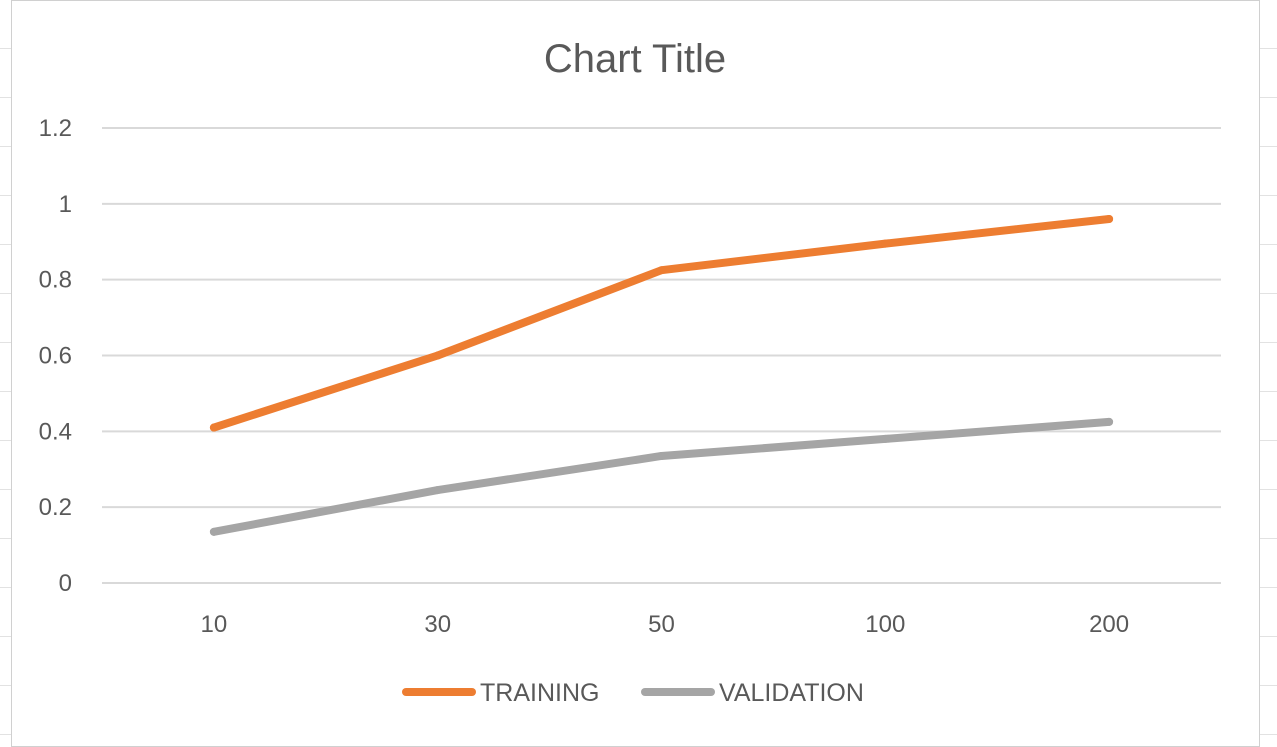  I want to click on x-tick-label: 100, so click(885, 624).